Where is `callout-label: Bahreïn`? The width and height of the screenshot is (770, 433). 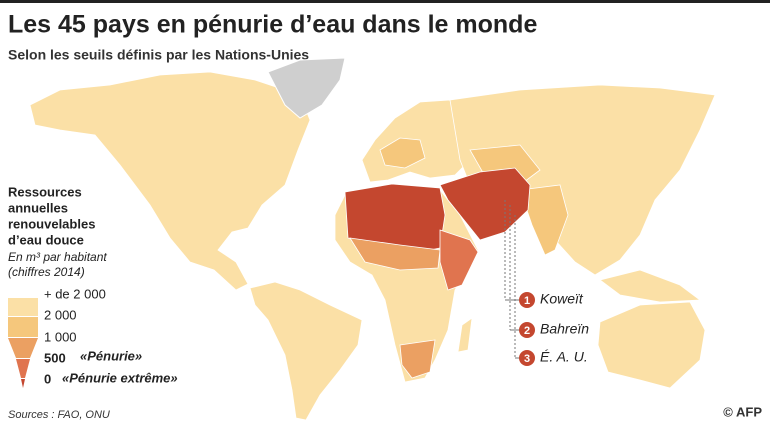
callout-label: Bahreïn is located at coordinates (564, 329).